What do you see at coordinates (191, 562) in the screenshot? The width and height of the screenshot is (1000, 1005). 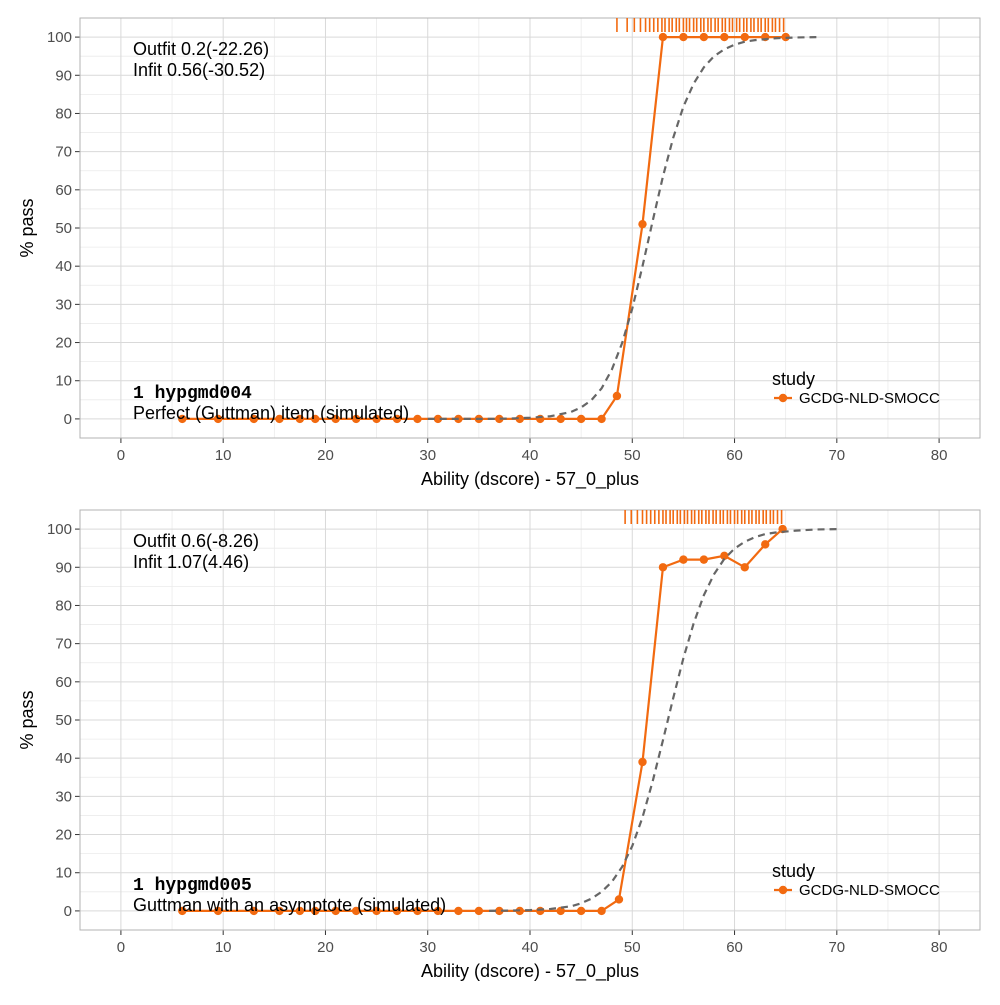 I see `infit-label: Infit 1.07(4.46)` at bounding box center [191, 562].